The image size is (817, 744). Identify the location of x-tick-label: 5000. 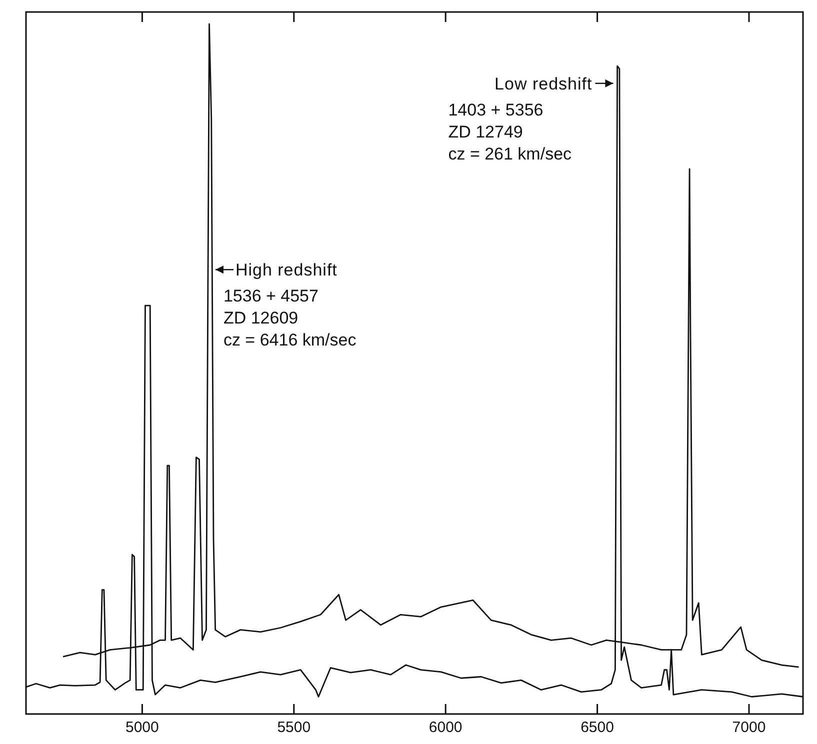
(142, 727).